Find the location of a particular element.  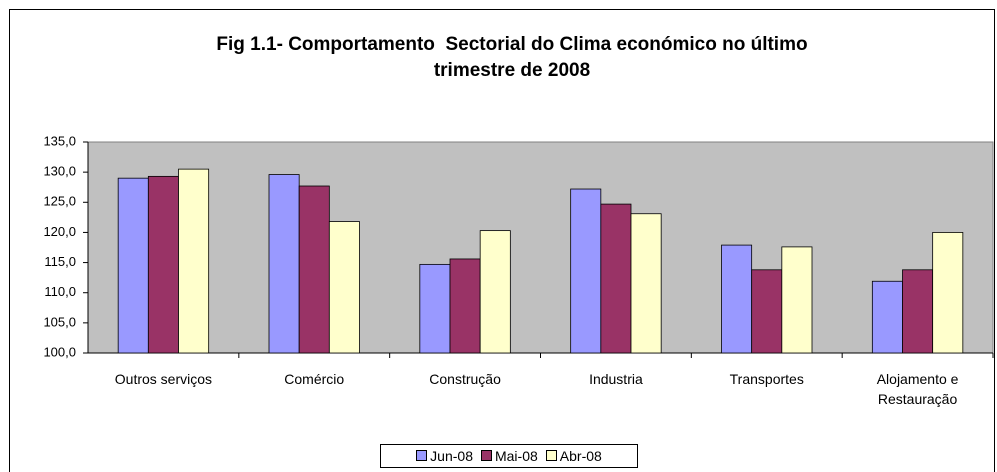

y-tick-label: 105,0 is located at coordinates (59, 321).